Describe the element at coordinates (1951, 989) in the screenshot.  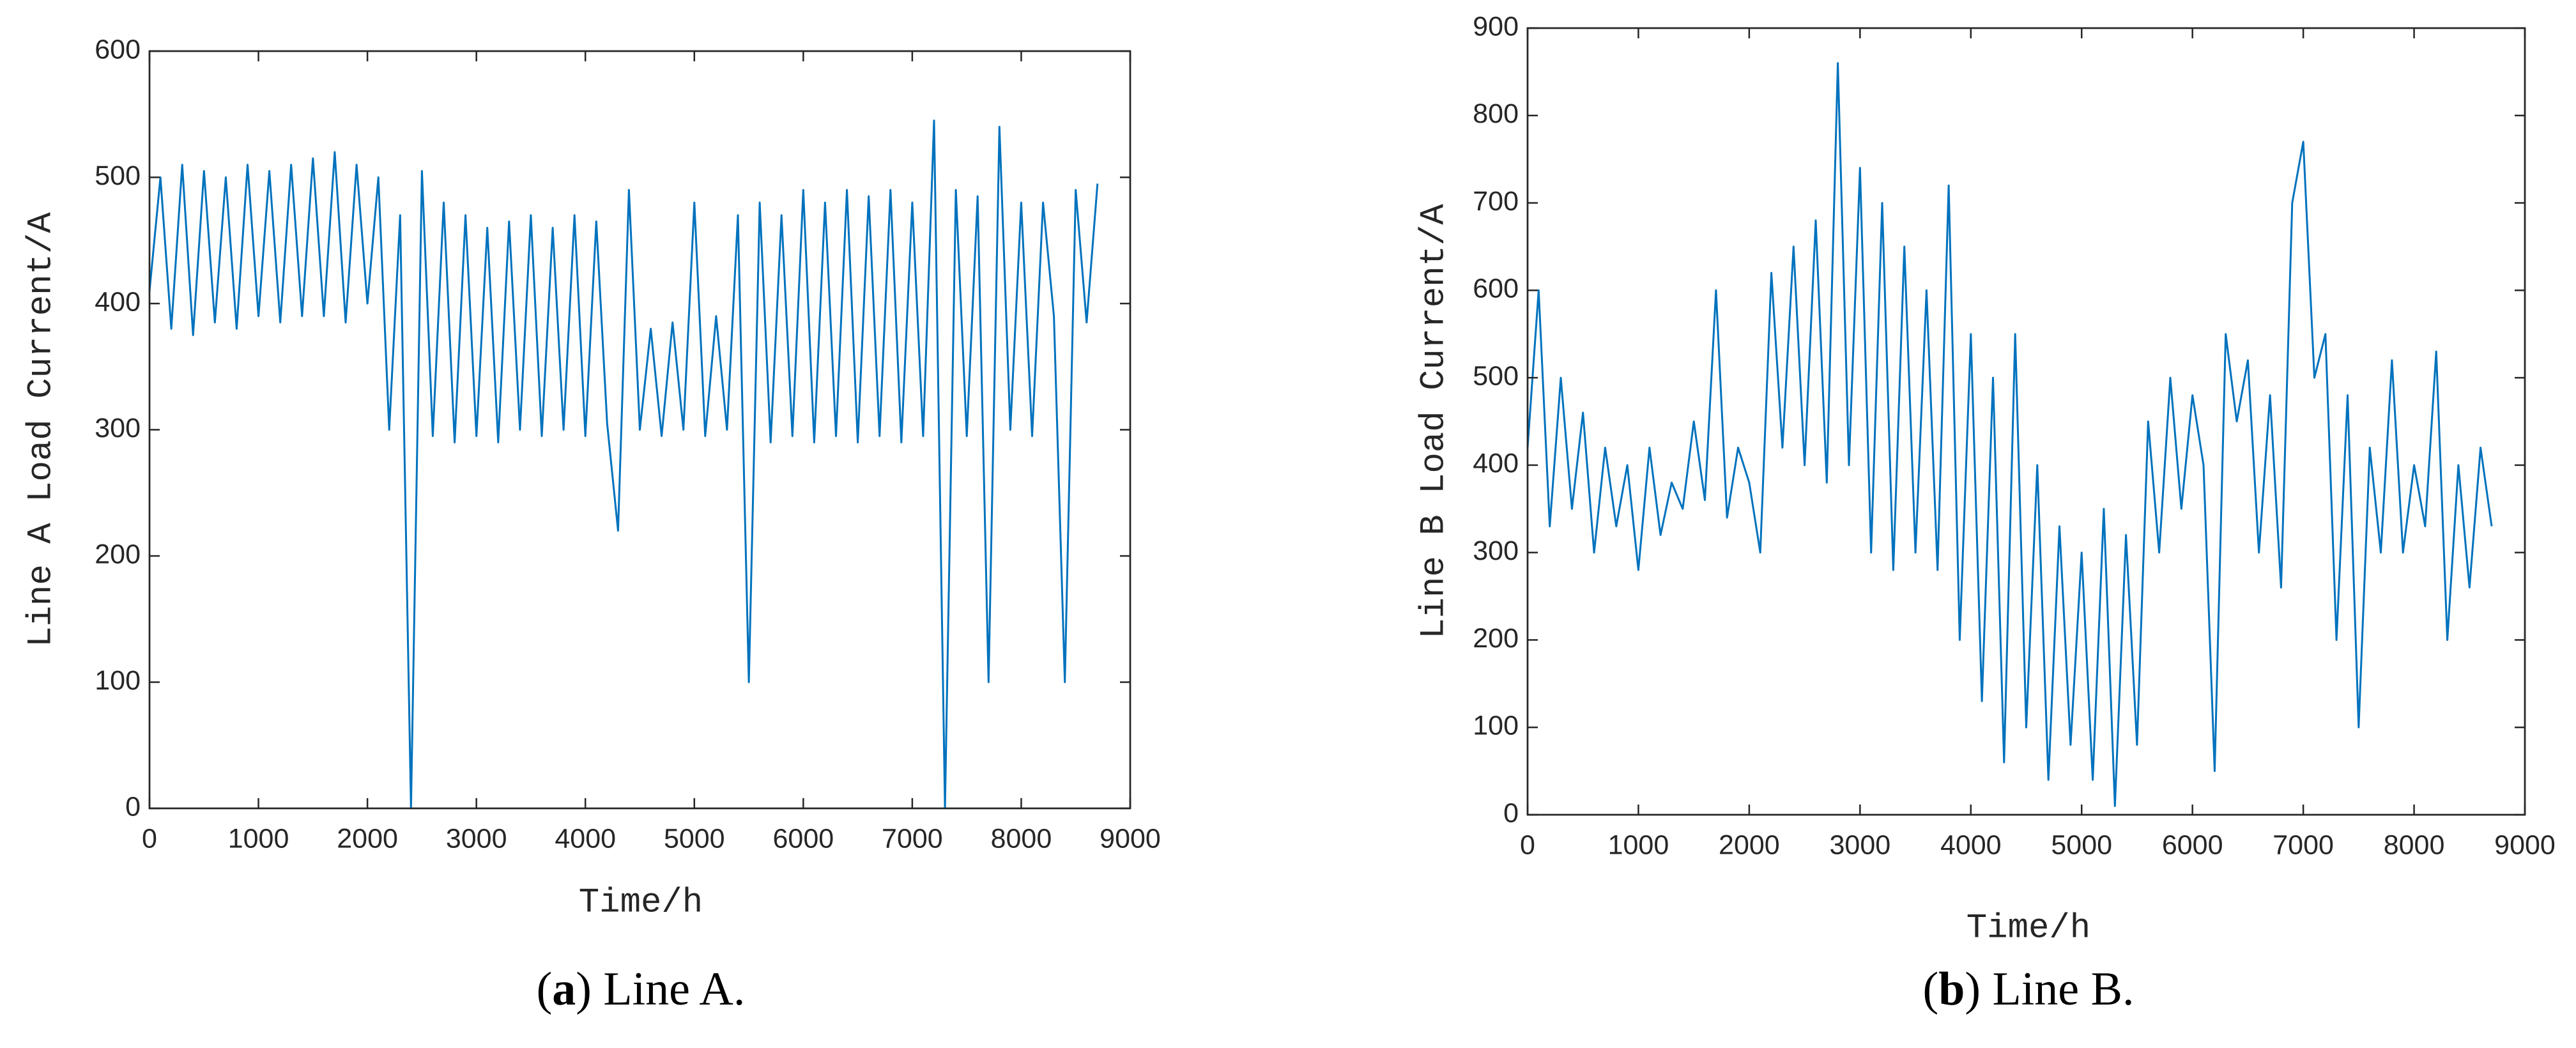
I see `caption-part: b` at that location.